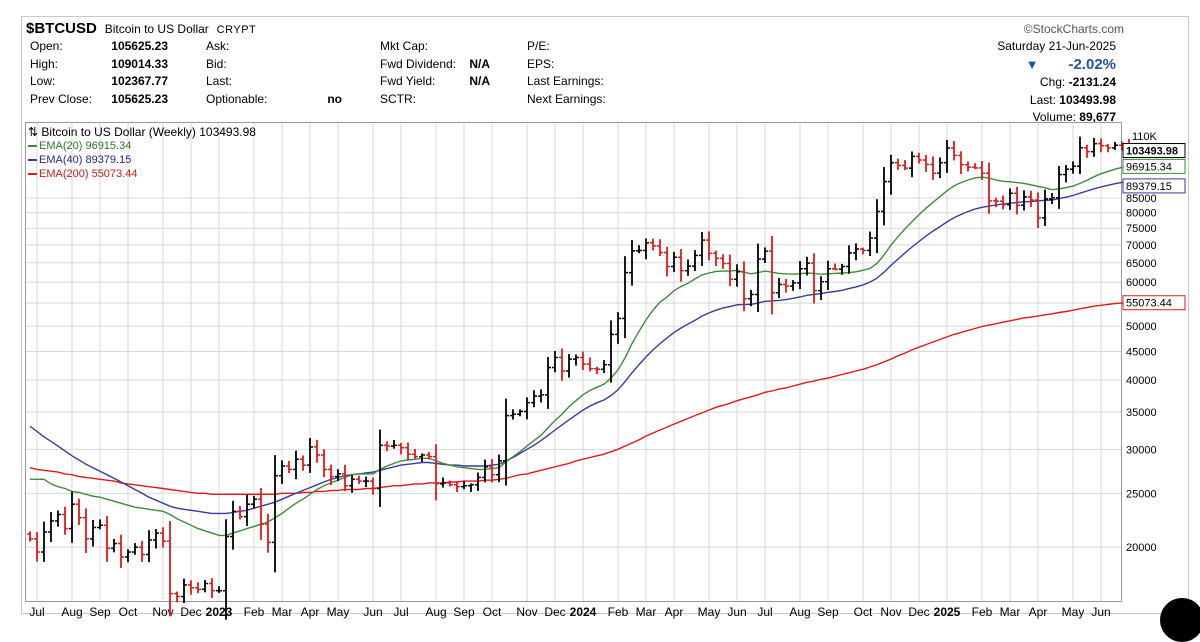 This screenshot has width=1200, height=642. What do you see at coordinates (1032, 64) in the screenshot?
I see `down-triangle-icon: ▼` at bounding box center [1032, 64].